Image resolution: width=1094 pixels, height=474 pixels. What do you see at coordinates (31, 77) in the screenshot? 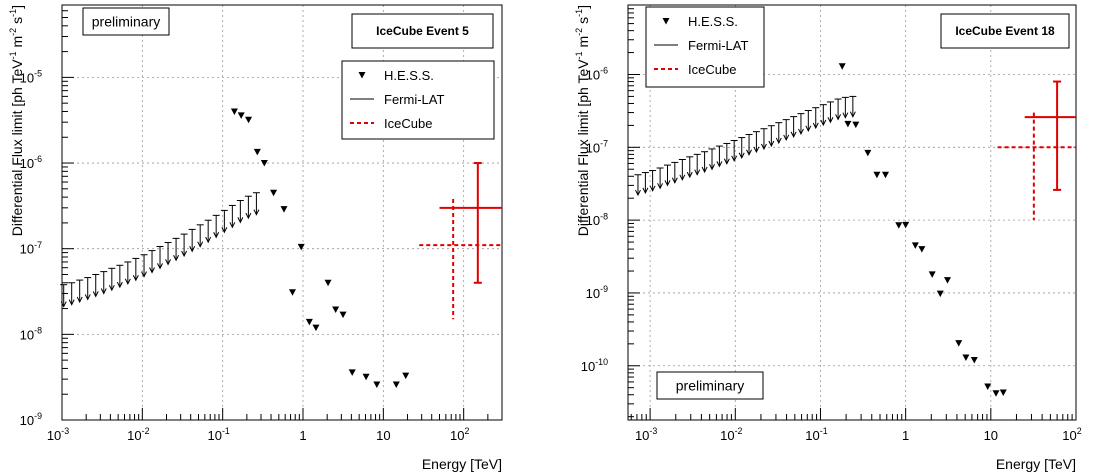
I see `y-tick-label: 10⁻⁵` at bounding box center [31, 77].